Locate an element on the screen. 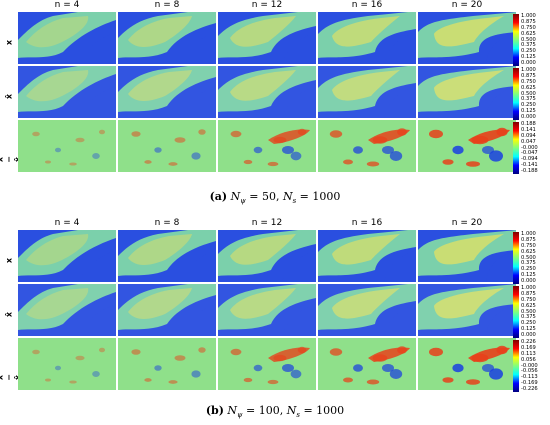  colorbar-tick: 0.047 is located at coordinates (528, 141).